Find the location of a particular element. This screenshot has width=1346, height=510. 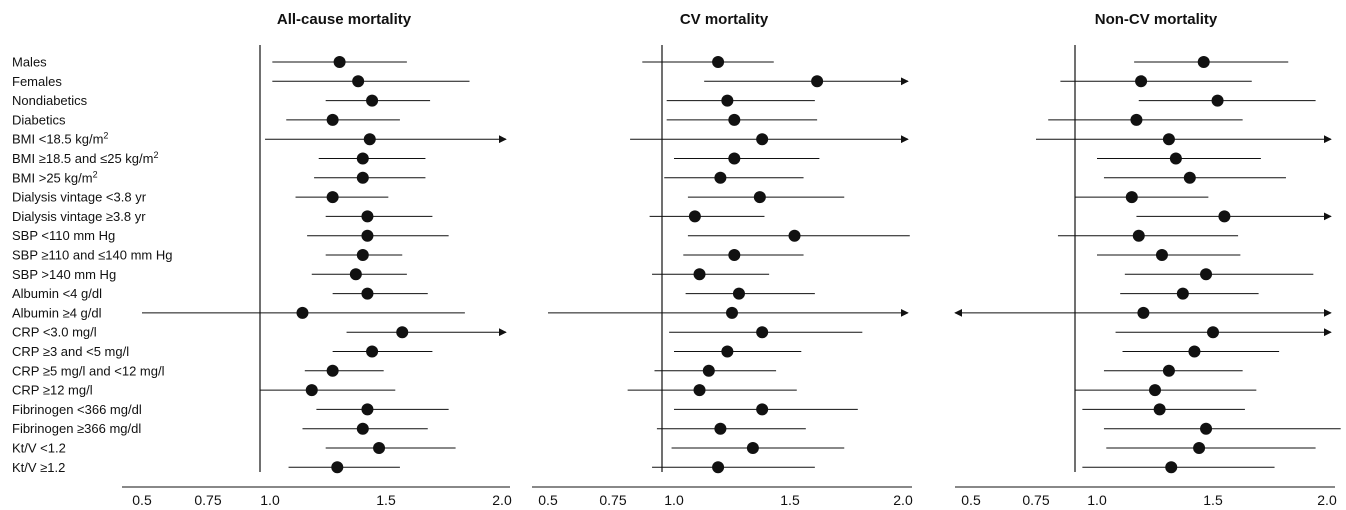

row-label: Fibrinogen <366 mg/dl is located at coordinates (77, 409).